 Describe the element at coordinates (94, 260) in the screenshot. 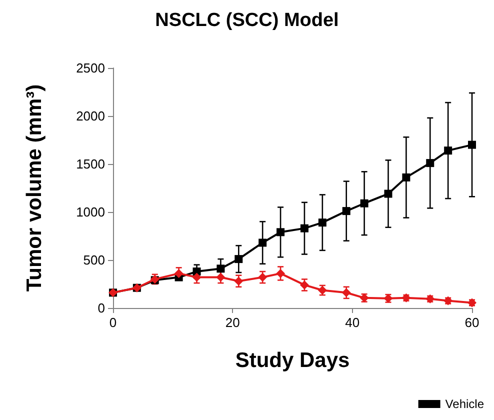

I see `y-tick-label: 500` at that location.